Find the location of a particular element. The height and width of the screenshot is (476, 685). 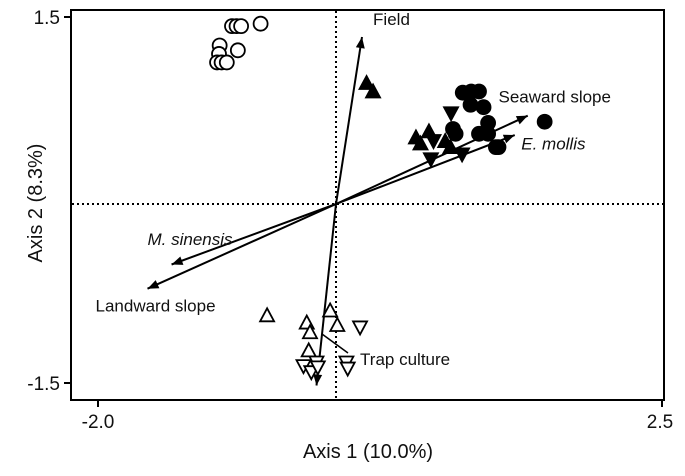

vector-arrowhead-field is located at coordinates (360, 43).